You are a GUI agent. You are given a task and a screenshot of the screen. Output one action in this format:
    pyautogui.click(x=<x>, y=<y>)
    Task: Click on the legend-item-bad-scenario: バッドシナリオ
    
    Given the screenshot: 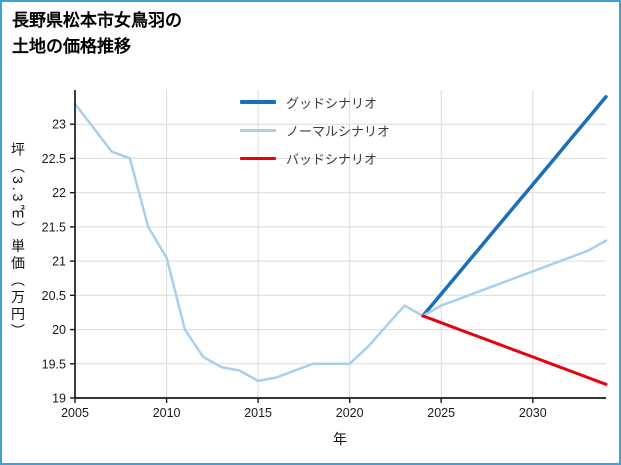 What is the action you would take?
    pyautogui.click(x=315, y=158)
    